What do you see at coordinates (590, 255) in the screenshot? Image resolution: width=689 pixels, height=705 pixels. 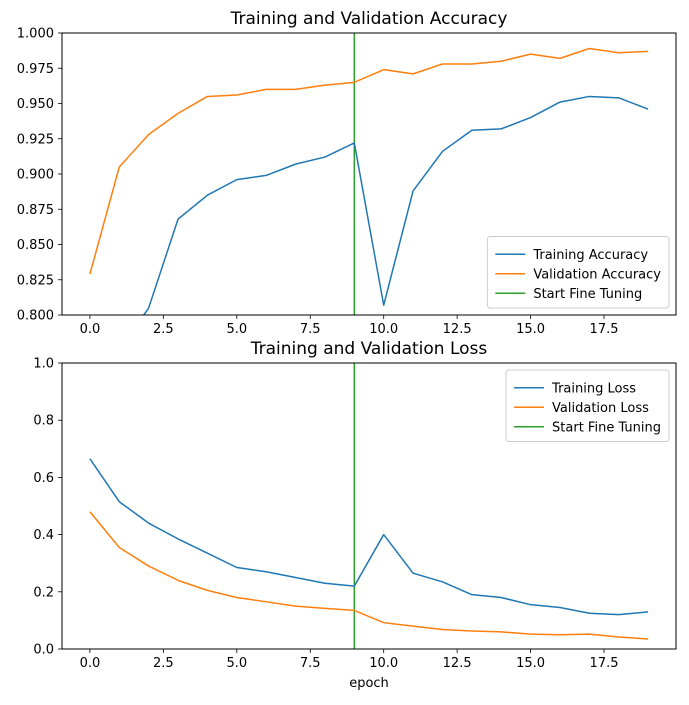 I see `legend-label-training-accuracy: Training Accuracy` at bounding box center [590, 255].